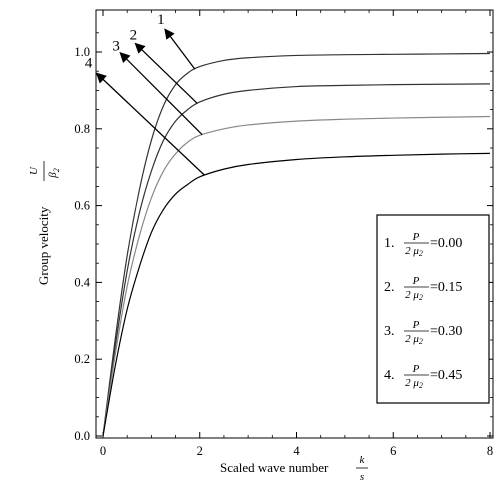  What do you see at coordinates (161, 20) in the screenshot?
I see `curve-label-1: 1` at bounding box center [161, 20].